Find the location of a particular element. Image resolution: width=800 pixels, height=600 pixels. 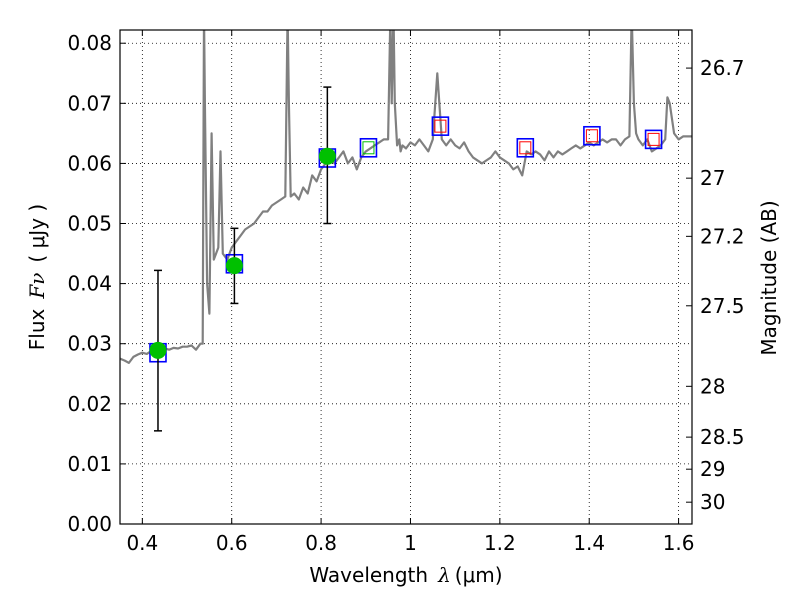

y-tick-label: 0.00 is located at coordinates (89, 524).